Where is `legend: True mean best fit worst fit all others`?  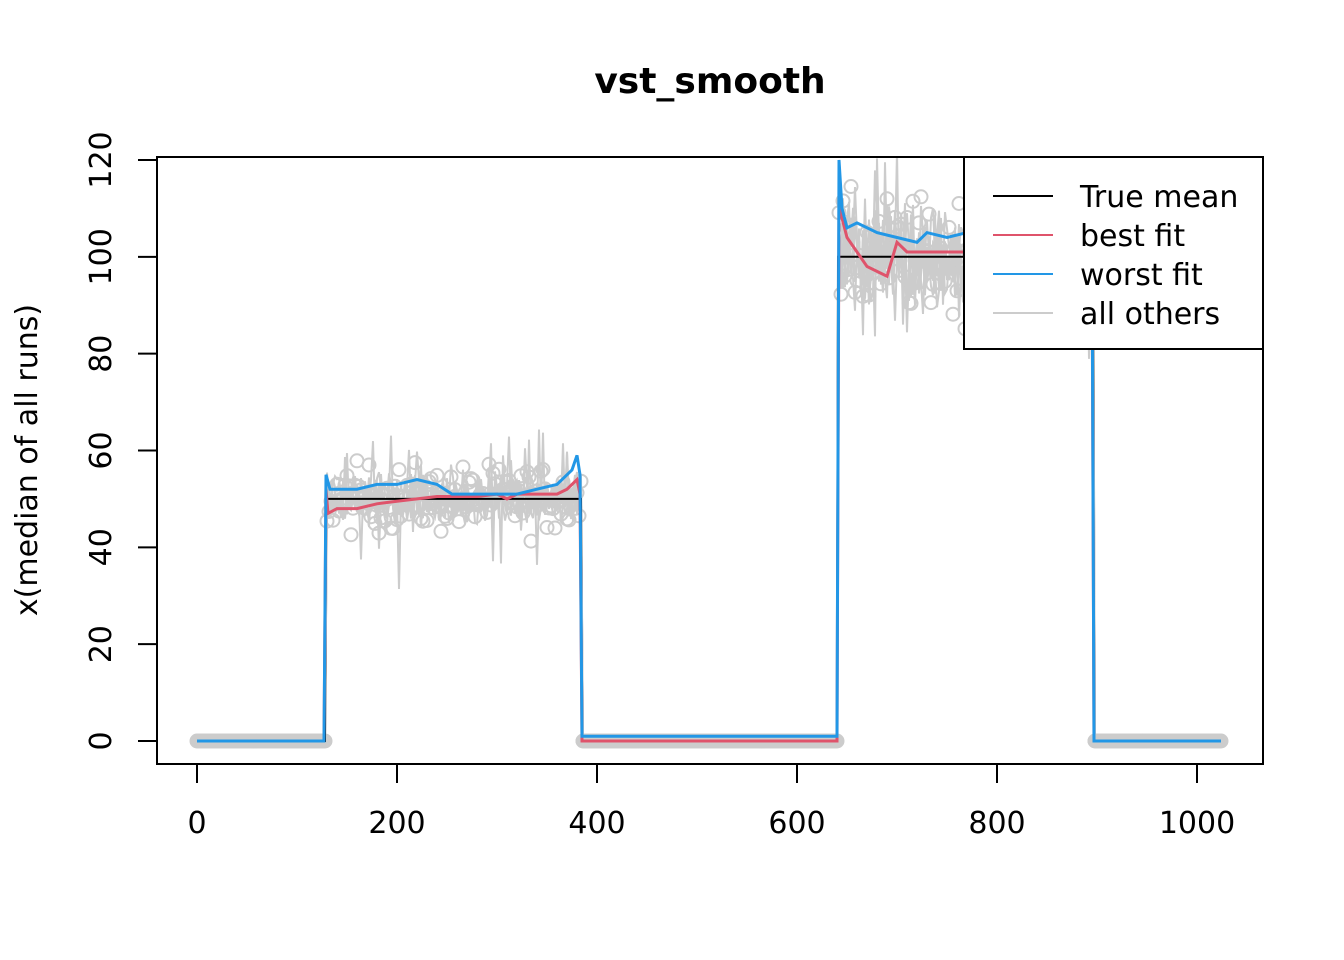 legend: True mean best fit worst fit all others is located at coordinates (1113, 253).